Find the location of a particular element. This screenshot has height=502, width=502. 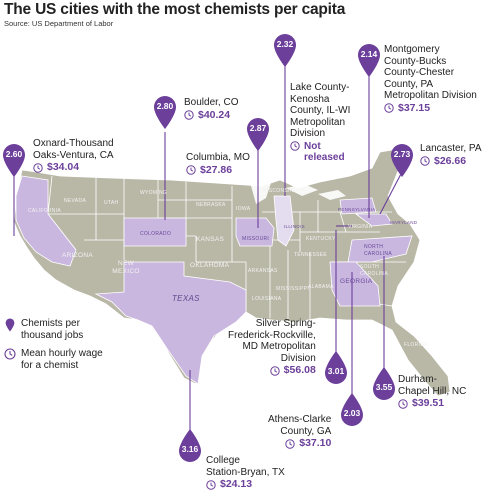

pin-value-silver-spring: 3.01 is located at coordinates (336, 371).